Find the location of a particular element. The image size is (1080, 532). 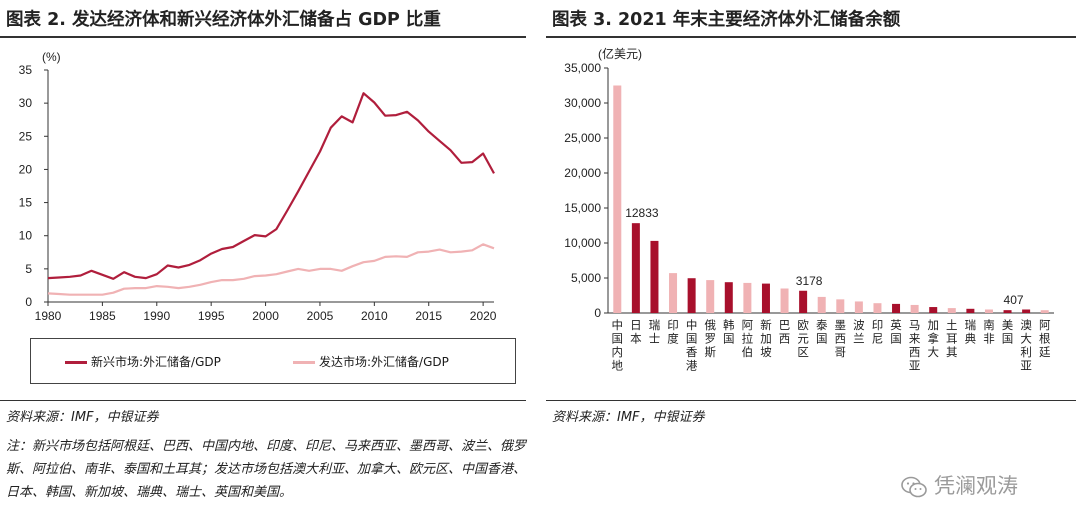

x-tick-label: 阿拉伯 is located at coordinates (748, 339).